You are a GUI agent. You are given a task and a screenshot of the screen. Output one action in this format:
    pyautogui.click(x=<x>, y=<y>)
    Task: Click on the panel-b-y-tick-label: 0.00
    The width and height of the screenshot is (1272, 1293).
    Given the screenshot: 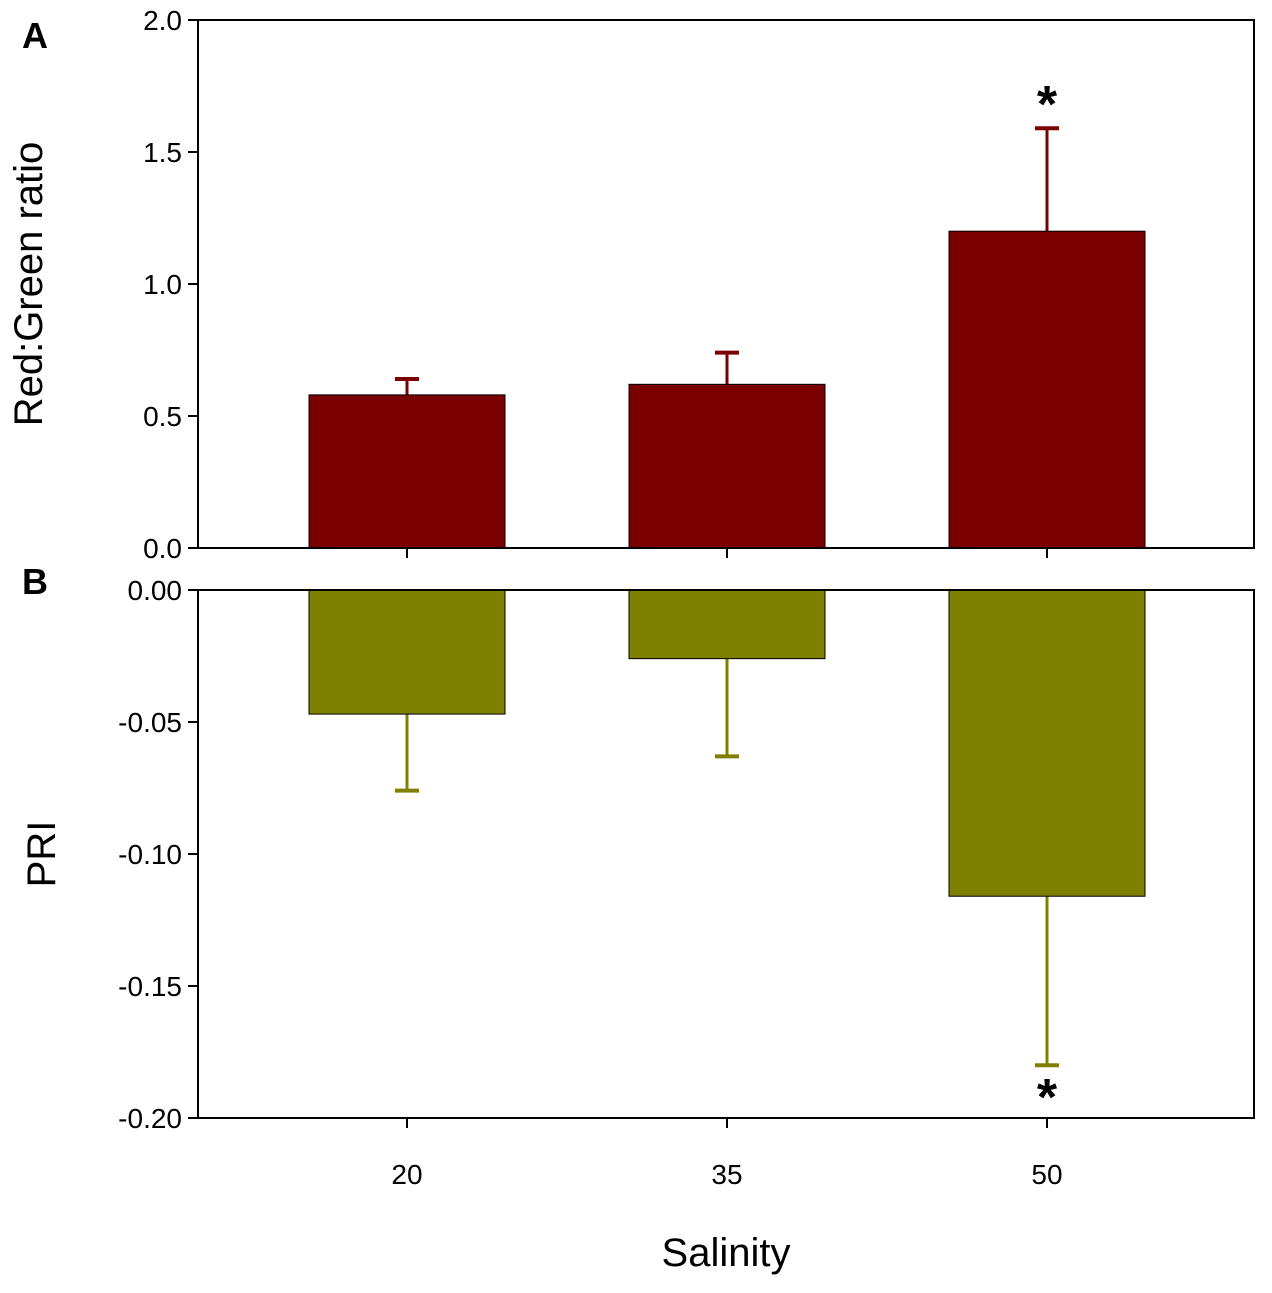 What is the action you would take?
    pyautogui.click(x=155, y=590)
    